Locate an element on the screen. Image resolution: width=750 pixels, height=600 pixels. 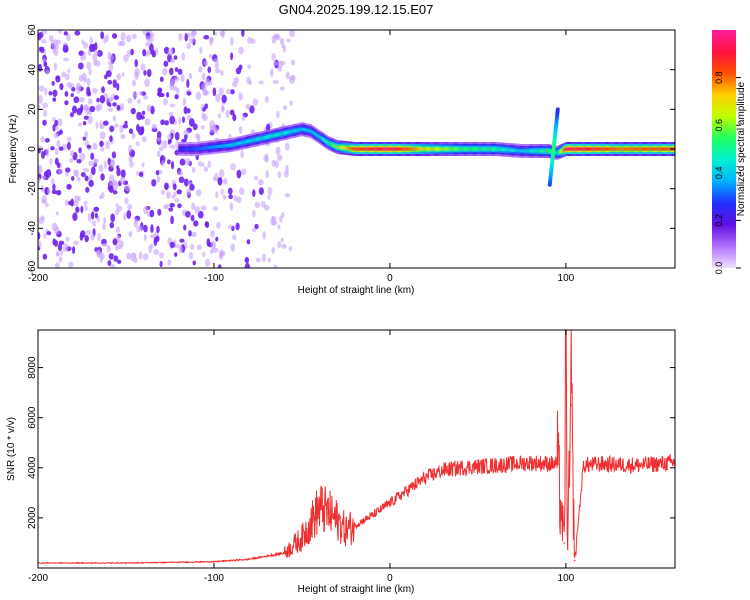
colorbar-label: Normalized spectral amplitude is located at coordinates (741, 148).